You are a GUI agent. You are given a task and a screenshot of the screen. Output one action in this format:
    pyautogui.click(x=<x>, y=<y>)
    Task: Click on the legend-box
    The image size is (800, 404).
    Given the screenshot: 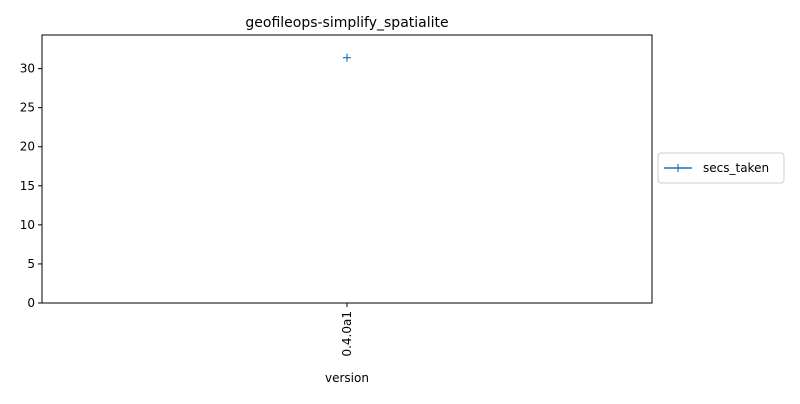 What is the action you would take?
    pyautogui.click(x=721, y=168)
    